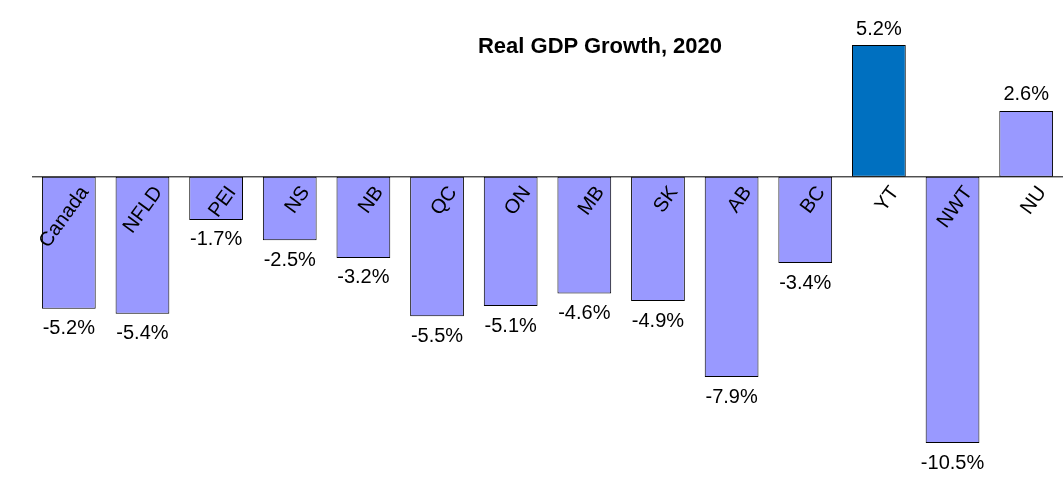 The image size is (1063, 479). I want to click on chart-title: Real GDP Growth, 2020, so click(600, 46).